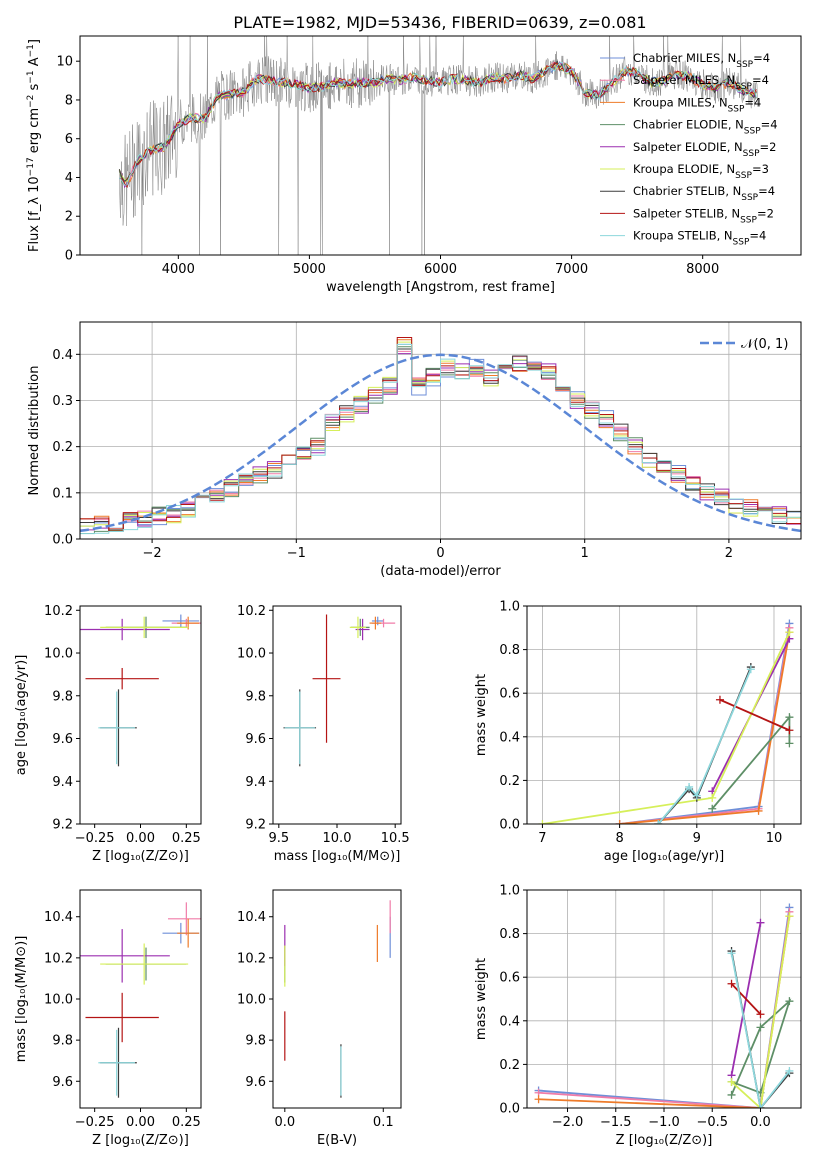 The height and width of the screenshot is (1174, 819). What do you see at coordinates (774, 838) in the screenshot?
I see `x-tick-label: 10` at bounding box center [774, 838].